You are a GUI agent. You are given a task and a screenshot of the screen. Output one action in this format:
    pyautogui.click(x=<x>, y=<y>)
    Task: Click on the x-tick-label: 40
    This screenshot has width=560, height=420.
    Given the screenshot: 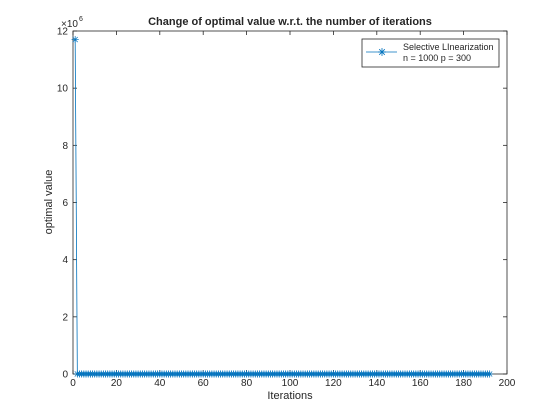 What is the action you would take?
    pyautogui.click(x=160, y=383)
    